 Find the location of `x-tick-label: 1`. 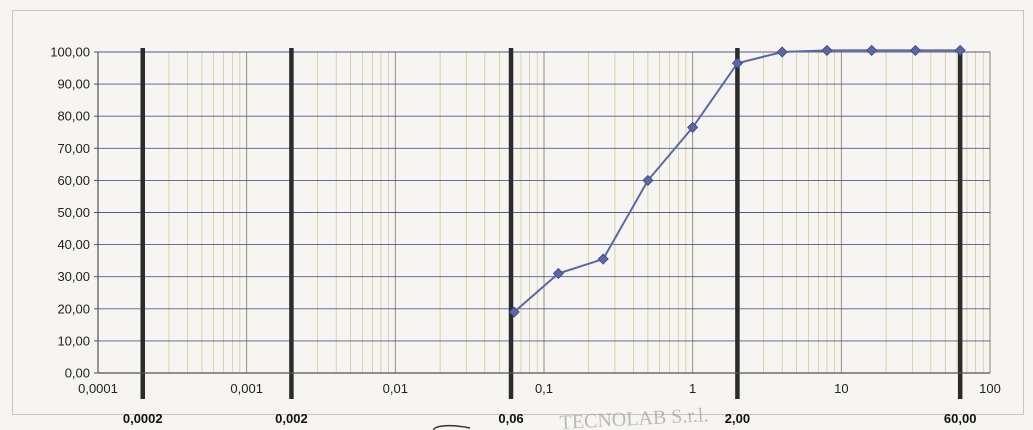

x-tick-label: 1 is located at coordinates (692, 388).